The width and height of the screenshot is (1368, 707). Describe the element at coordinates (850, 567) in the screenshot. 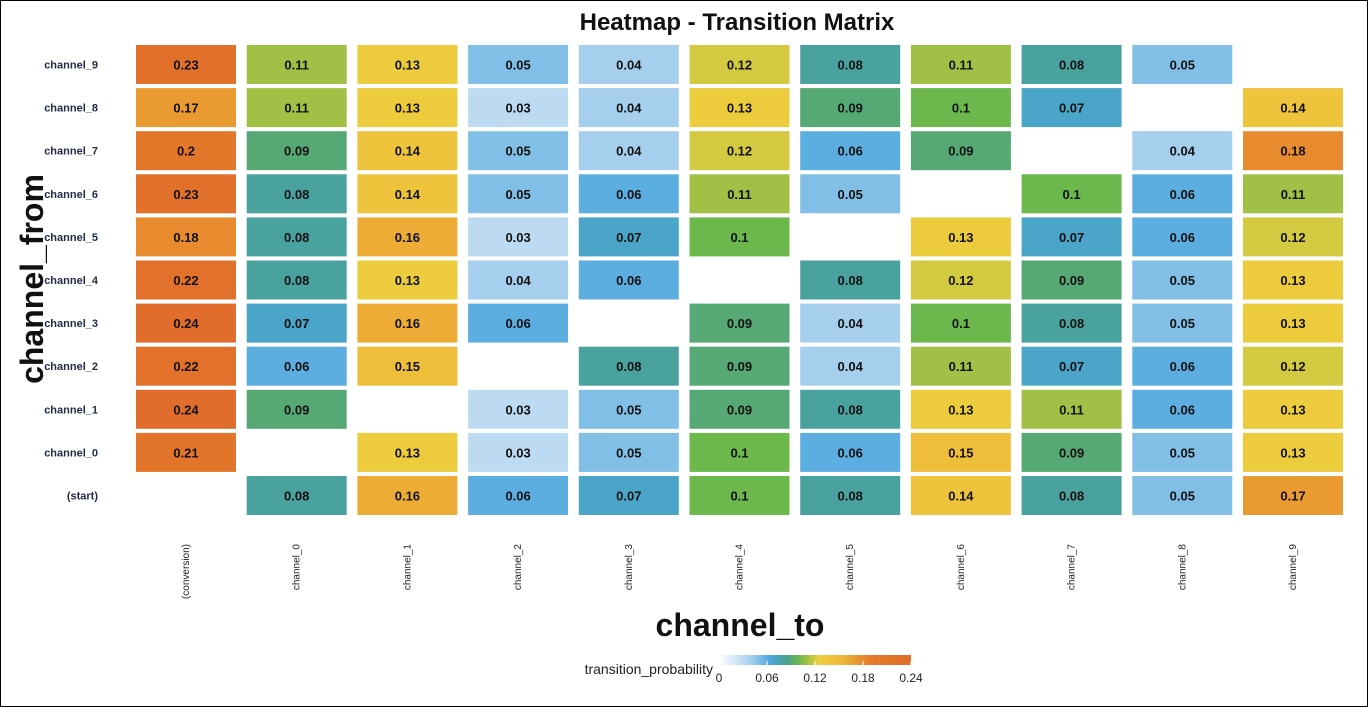

I see `x-tick-label: channel_5` at that location.